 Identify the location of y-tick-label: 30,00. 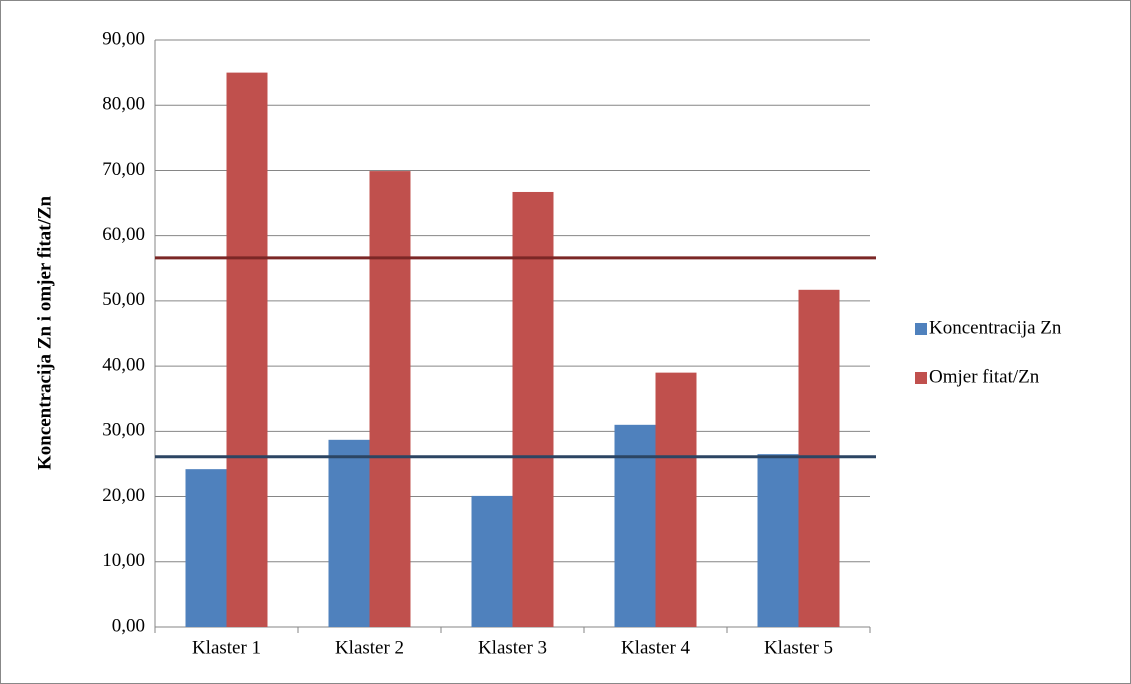
(123, 430).